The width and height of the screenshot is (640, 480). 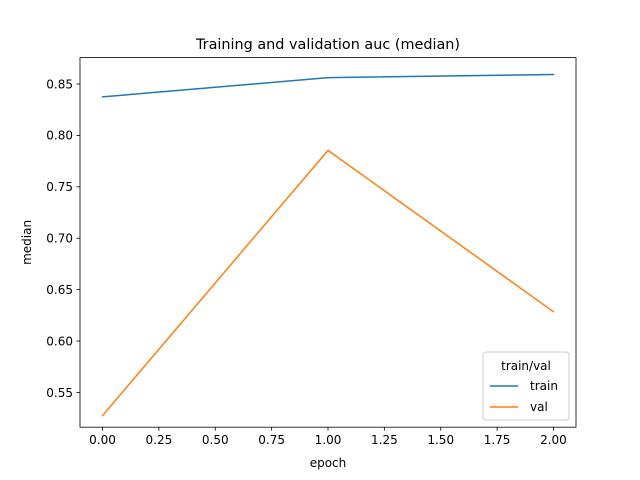 I want to click on y-axis-ticks: 0.55 0.60 0.65 0.70 0.75 0.80 0.85, so click(x=63, y=238).